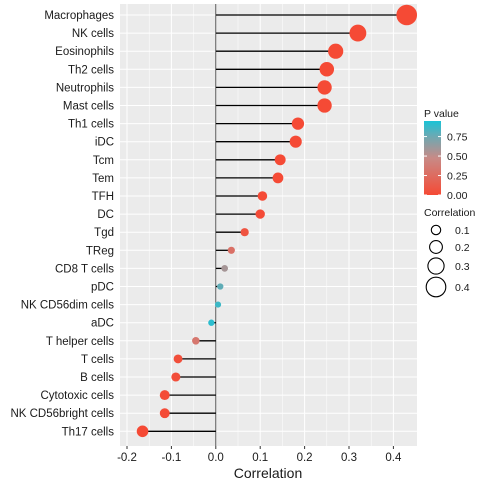  What do you see at coordinates (85, 88) in the screenshot?
I see `category-label: Neutrophils` at bounding box center [85, 88].